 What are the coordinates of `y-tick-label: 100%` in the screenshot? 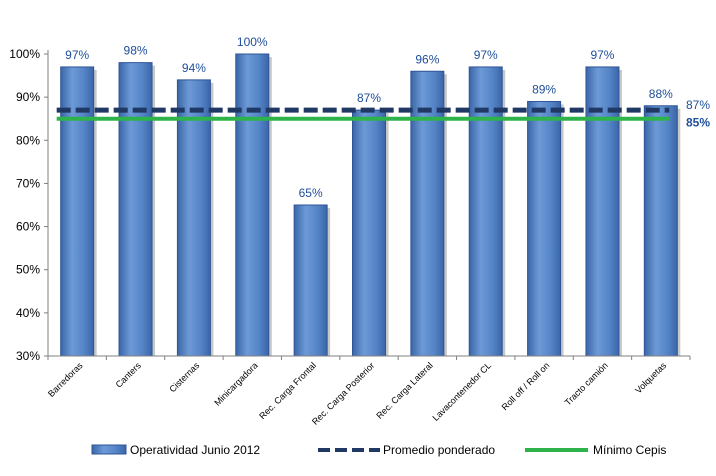 It's located at (24, 54).